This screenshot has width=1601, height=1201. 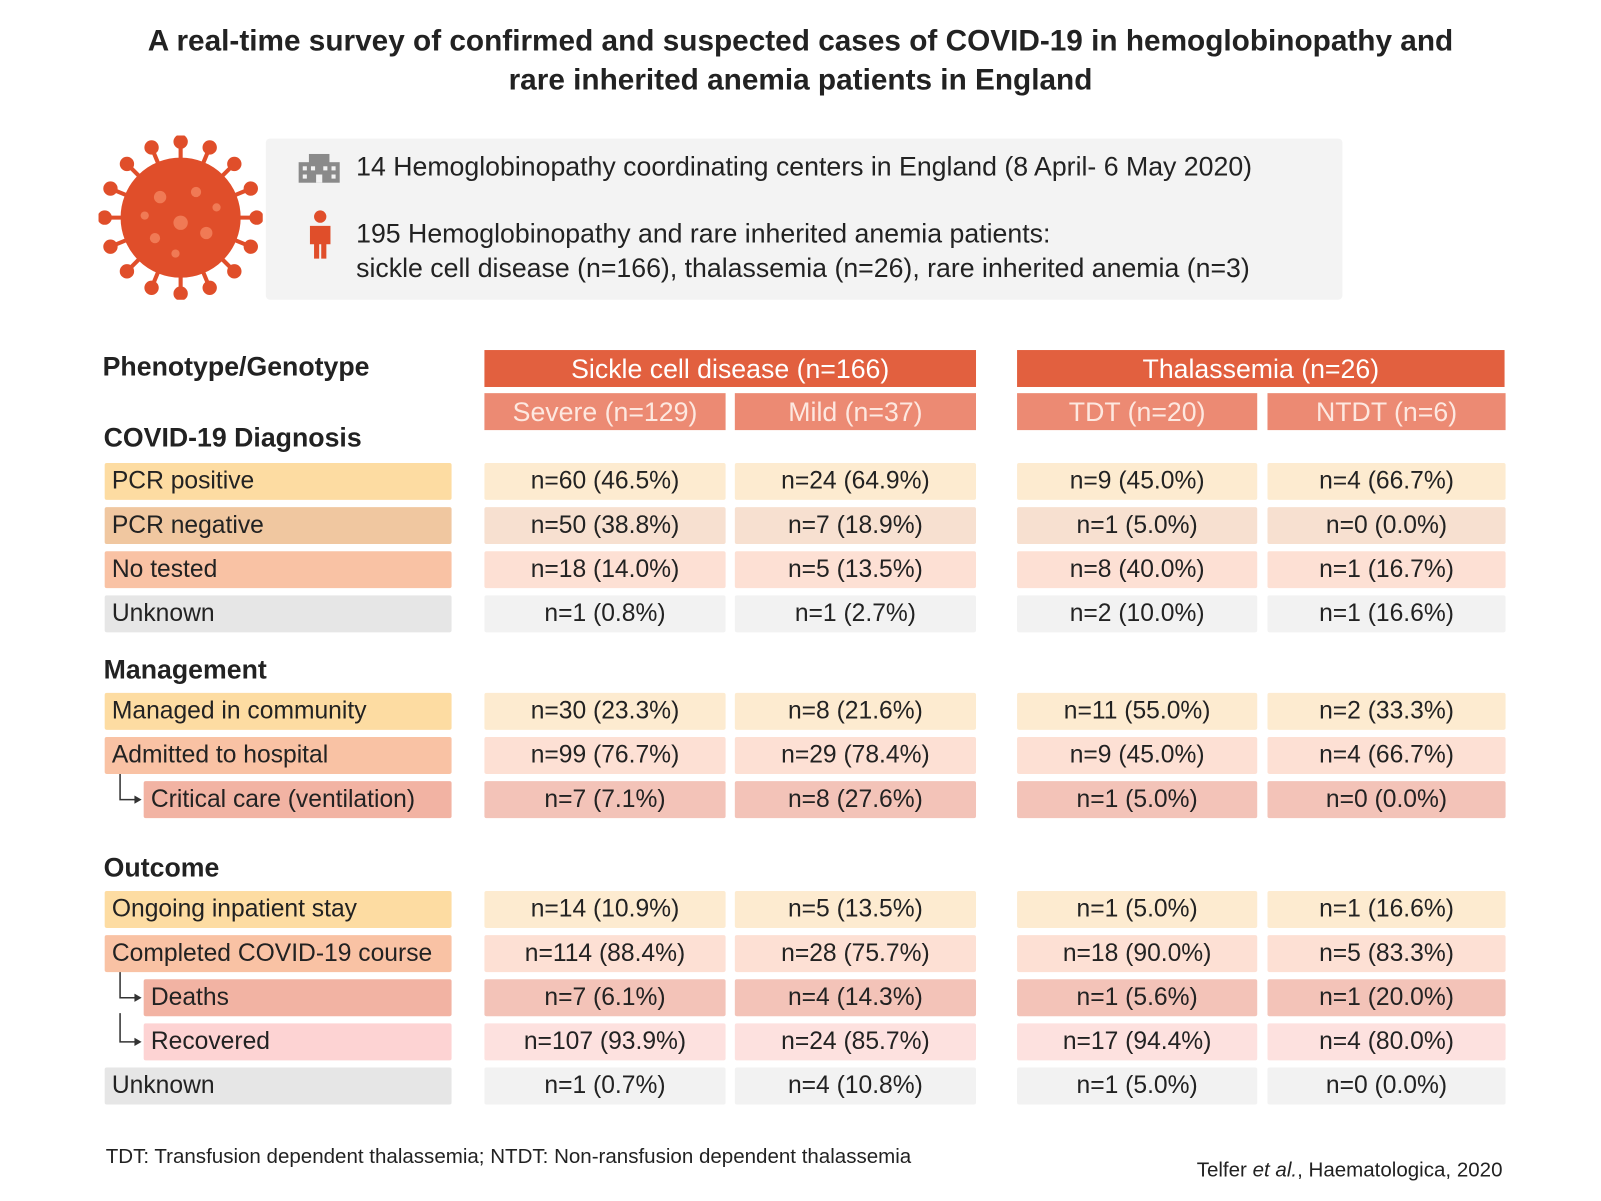 I want to click on value-cell: n=1 (0.7%), so click(x=605, y=1086).